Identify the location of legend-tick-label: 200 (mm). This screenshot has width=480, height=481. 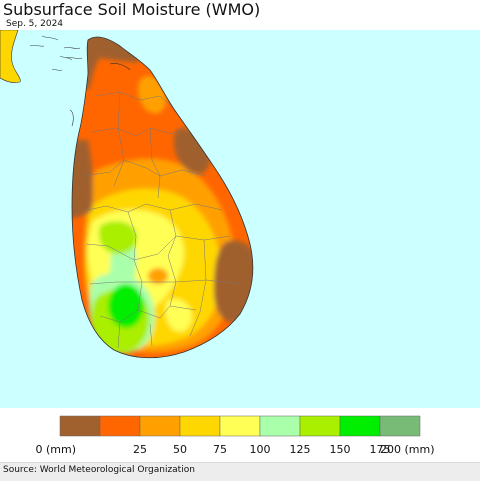
(407, 449).